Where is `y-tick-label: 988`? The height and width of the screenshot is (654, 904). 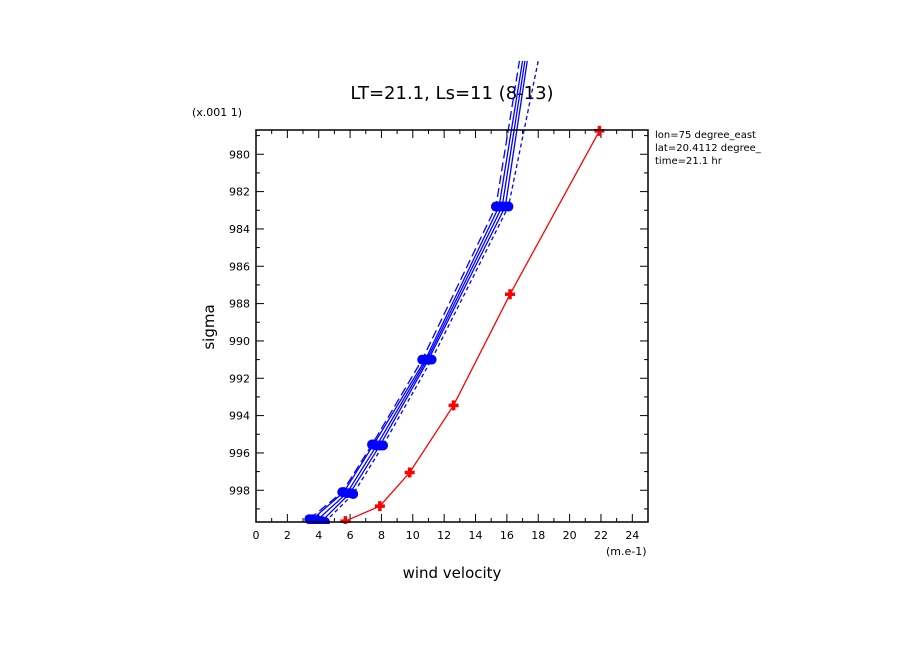 y-tick-label: 988 is located at coordinates (239, 304).